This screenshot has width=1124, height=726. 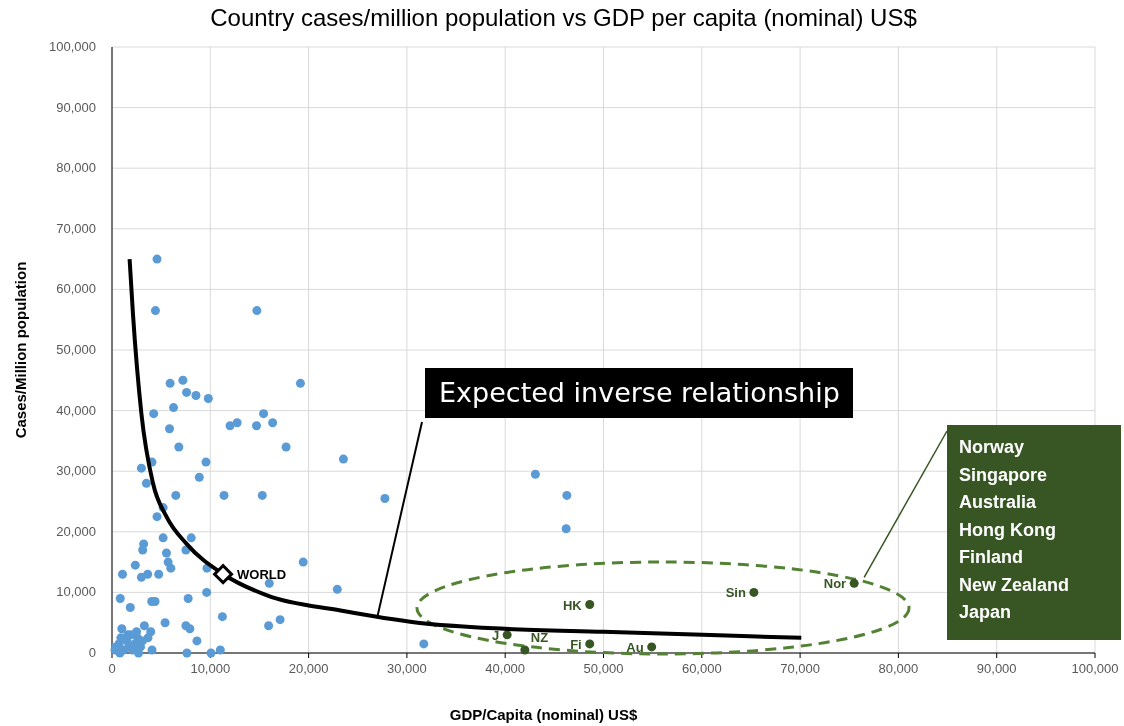 What do you see at coordinates (1014, 529) in the screenshot?
I see `annotation: Norway Singapore Australia Hong Kong Finland New Zealand Japan` at bounding box center [1014, 529].